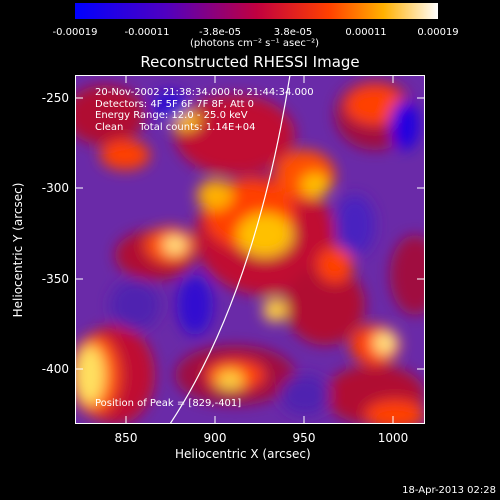  Describe the element at coordinates (126, 438) in the screenshot. I see `x-tick: 850` at that location.